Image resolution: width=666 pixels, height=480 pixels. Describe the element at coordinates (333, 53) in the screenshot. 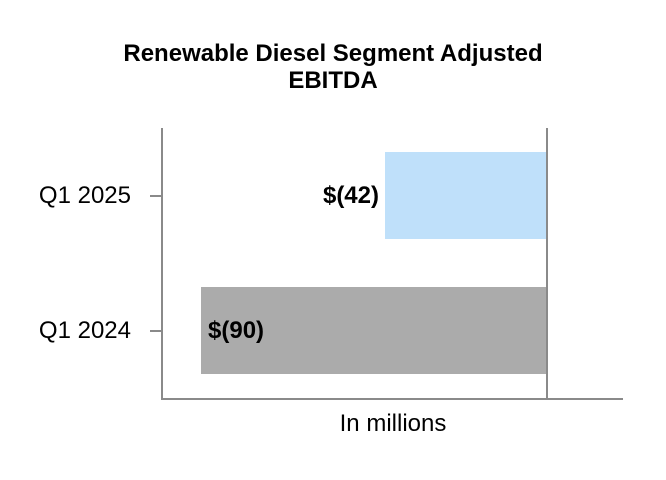

I see `chart-title-line1: Renewable Diesel Segment Adjusted` at that location.